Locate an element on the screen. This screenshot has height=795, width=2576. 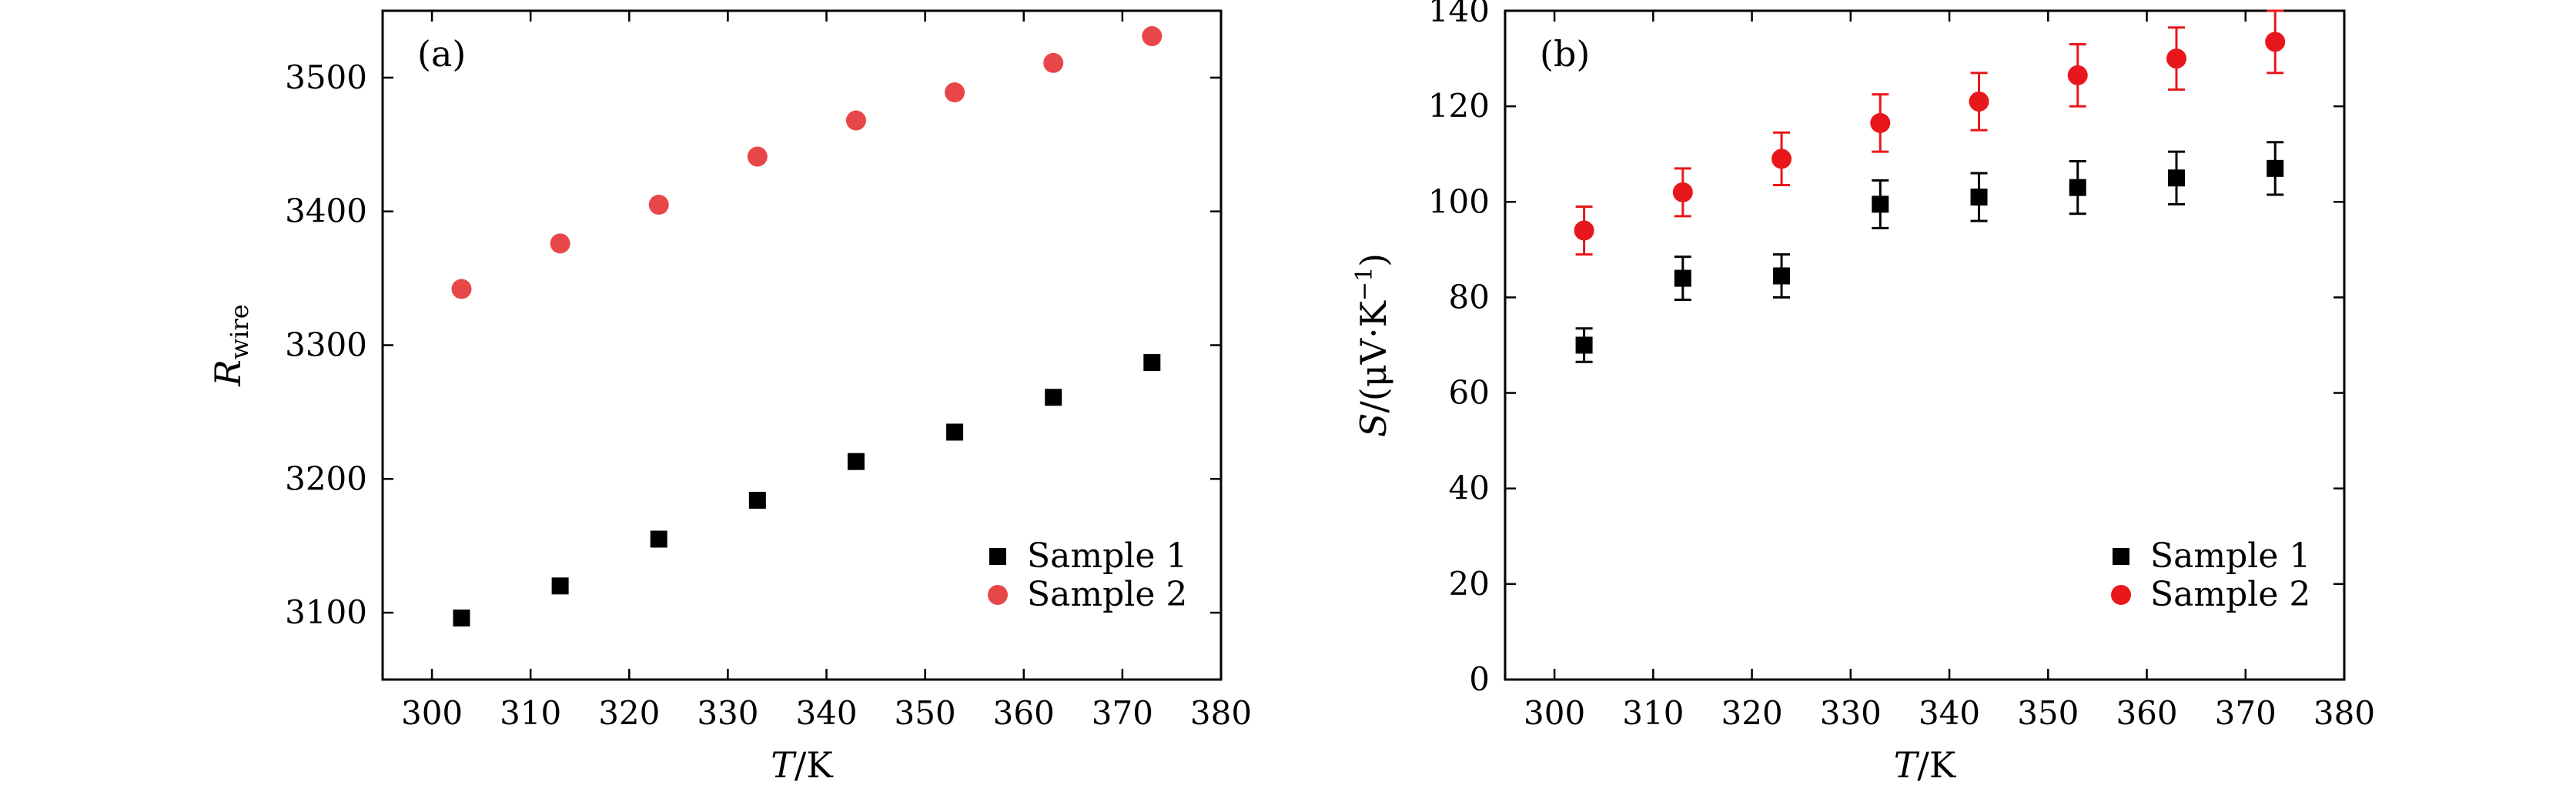
panel-label: (a) is located at coordinates (442, 54).